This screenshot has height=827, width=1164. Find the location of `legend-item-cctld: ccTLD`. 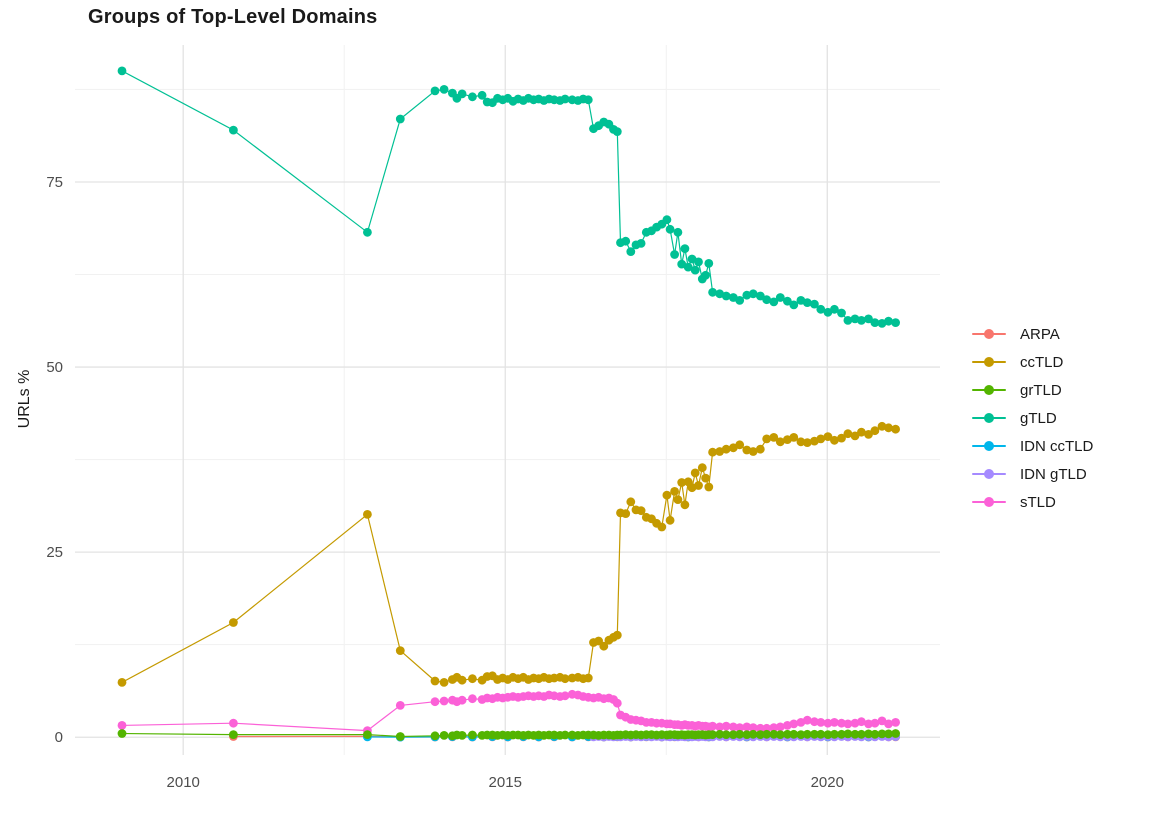

legend-item-cctld: ccTLD is located at coordinates (1032, 362).